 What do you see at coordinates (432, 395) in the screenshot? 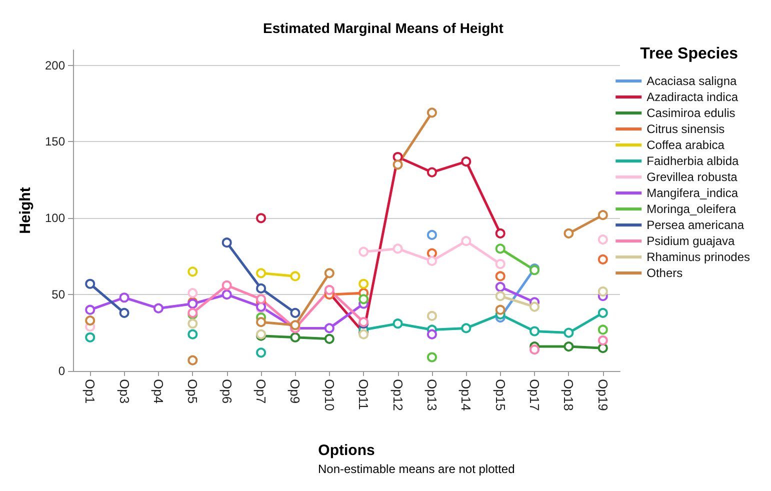
I see `x-tick-label: Op13` at bounding box center [432, 395].